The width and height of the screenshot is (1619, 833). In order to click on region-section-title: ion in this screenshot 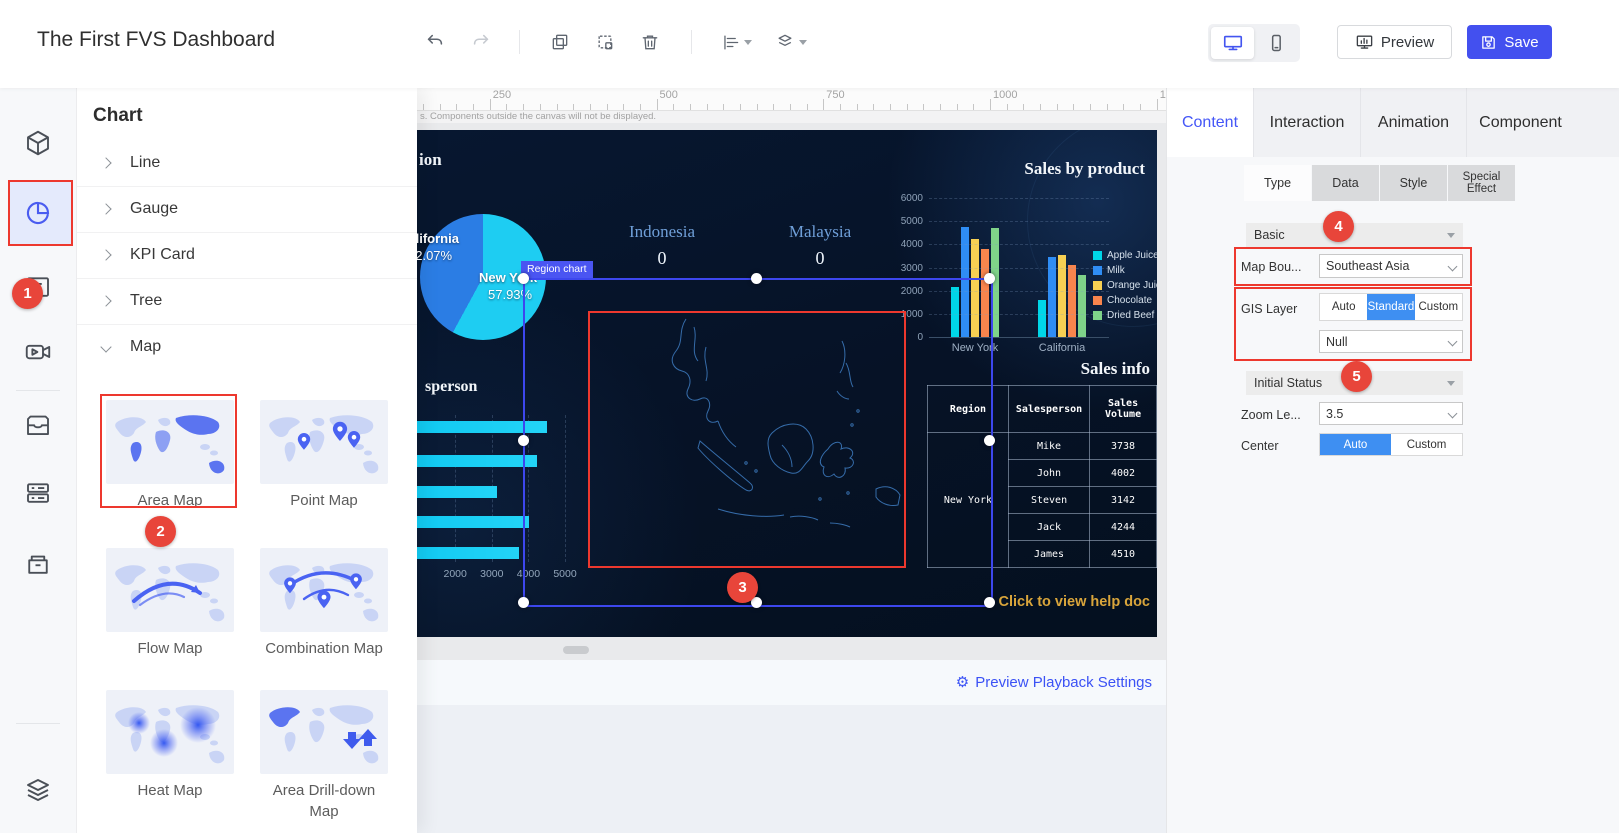, I will do `click(430, 159)`.